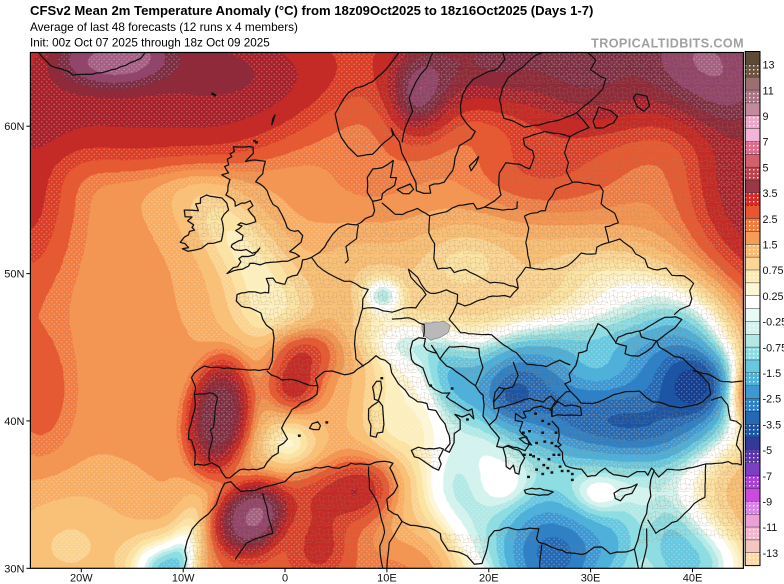  I want to click on svg-text: 3.5, so click(770, 194).